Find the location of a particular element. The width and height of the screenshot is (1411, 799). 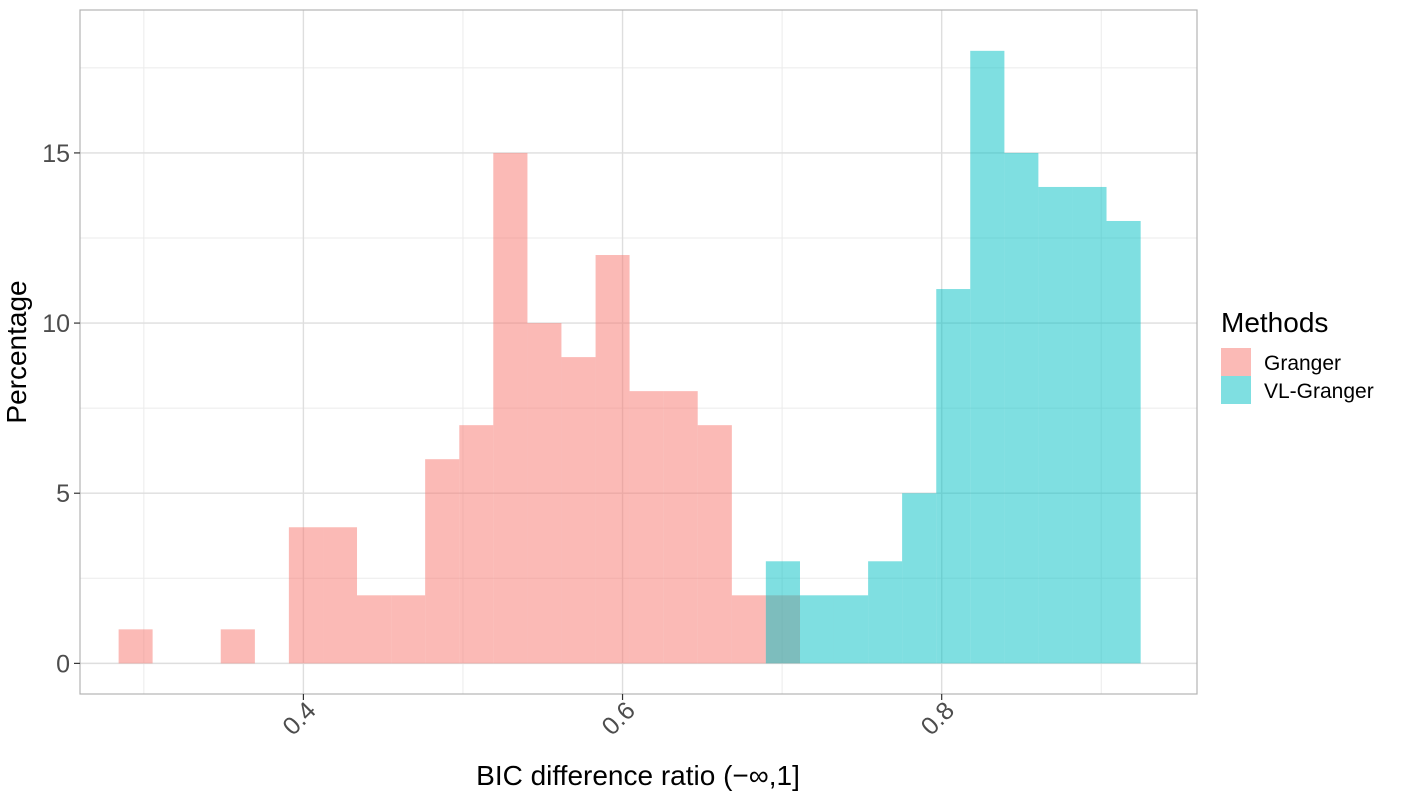

legend-item-vl-granger: VL-Granger is located at coordinates (1297, 390).